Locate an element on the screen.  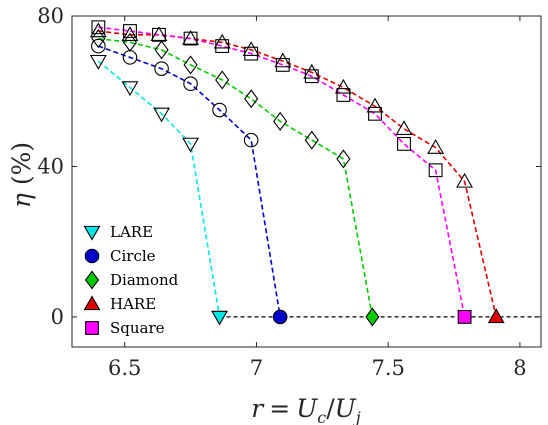
x-tick-label: 7.5 is located at coordinates (387, 368).